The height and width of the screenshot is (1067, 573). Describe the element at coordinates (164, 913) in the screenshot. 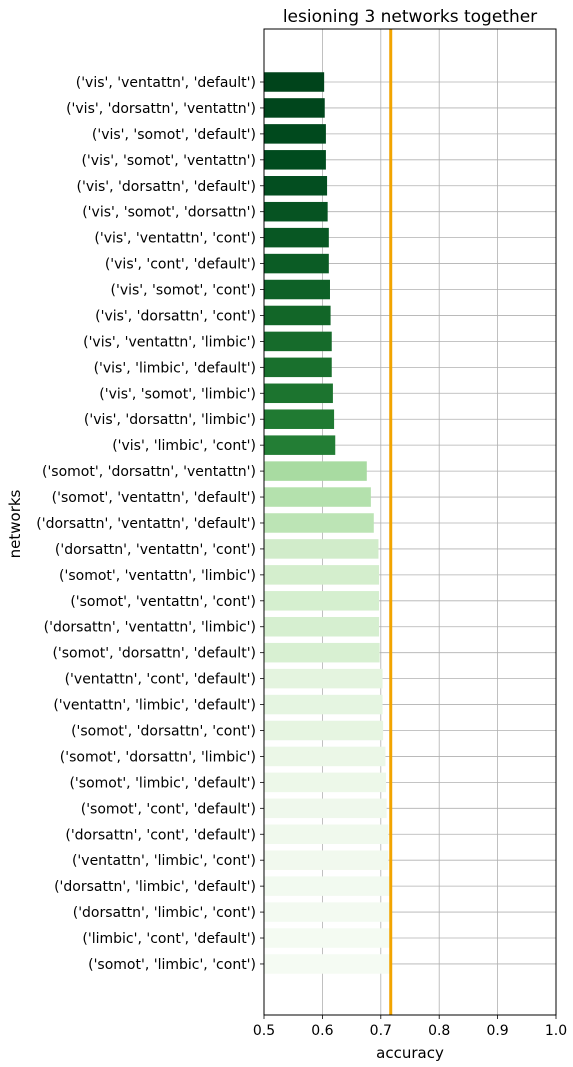

I see `y-tick-label: ('dorsattn', 'limbic', 'cont')` at that location.